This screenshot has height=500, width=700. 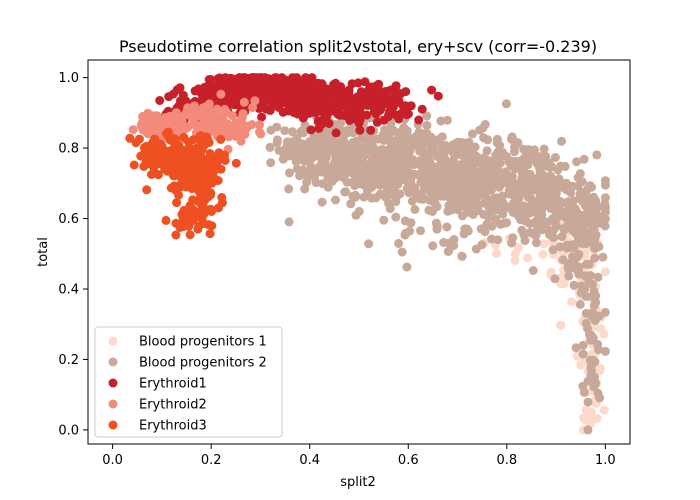 I want to click on y-tick-label: 0.2, so click(x=68, y=360).